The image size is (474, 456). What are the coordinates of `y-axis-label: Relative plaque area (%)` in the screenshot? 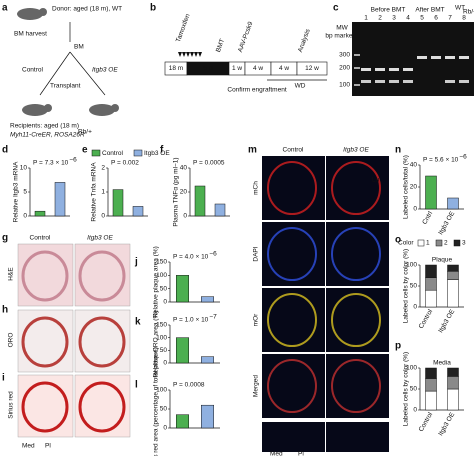 It's located at (156, 282).